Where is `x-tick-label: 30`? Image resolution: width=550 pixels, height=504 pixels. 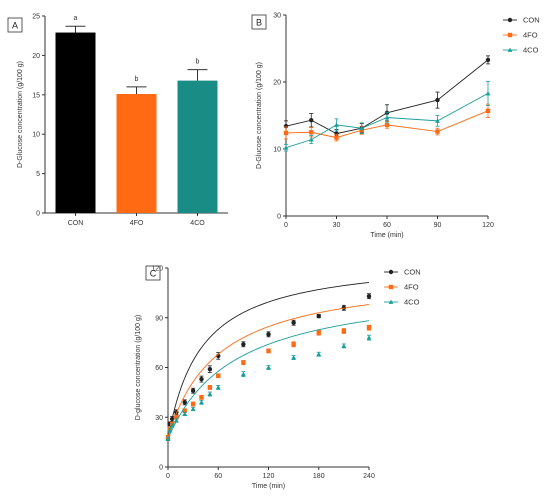
x-tick-label: 30 is located at coordinates (337, 225).